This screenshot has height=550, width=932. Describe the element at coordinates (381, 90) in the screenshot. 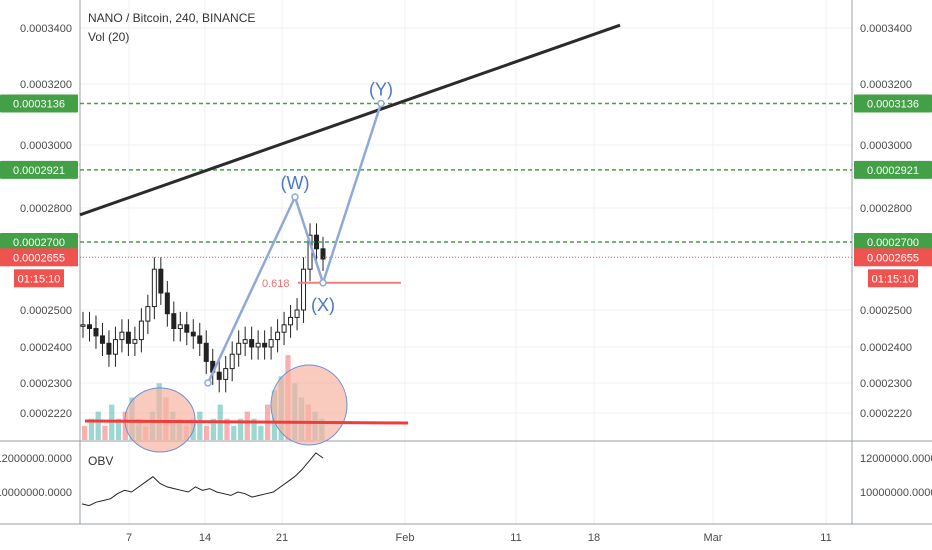

I see `wave-label-y: (Y)` at that location.